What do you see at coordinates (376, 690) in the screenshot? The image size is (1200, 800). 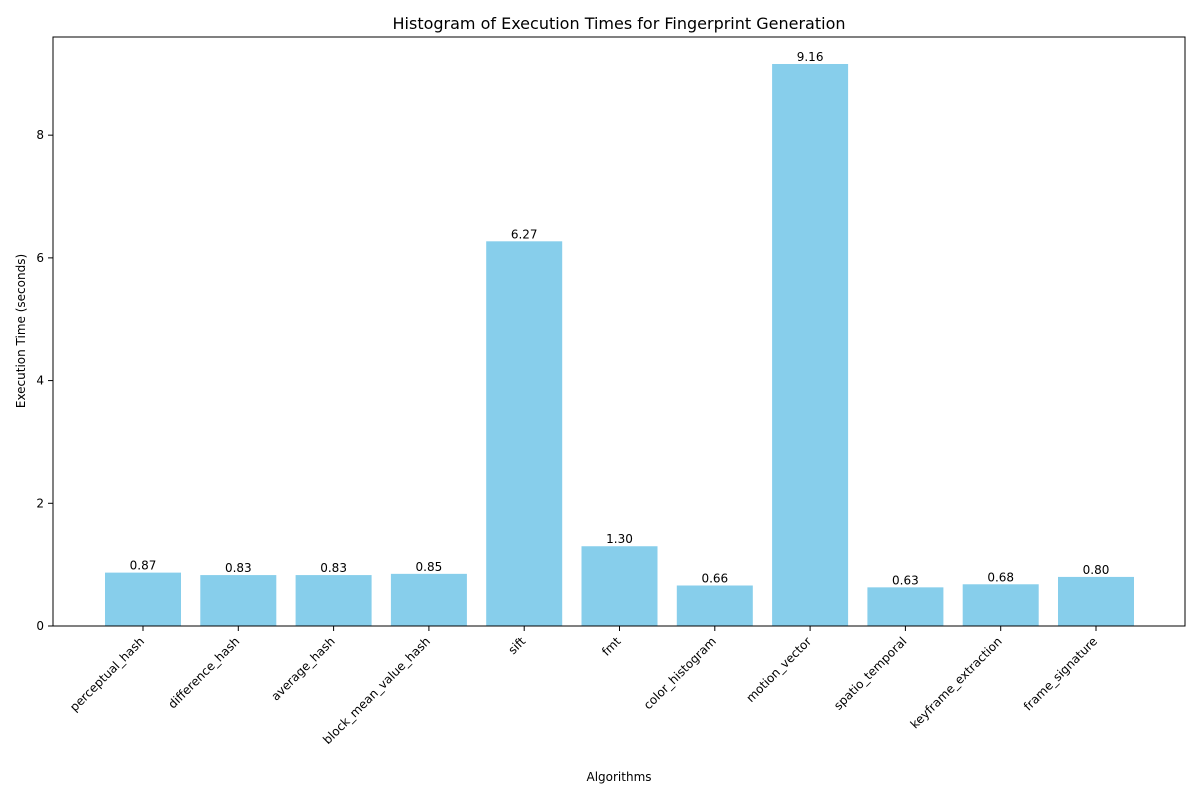 I see `x-tick-label: block_mean_value_hash` at bounding box center [376, 690].